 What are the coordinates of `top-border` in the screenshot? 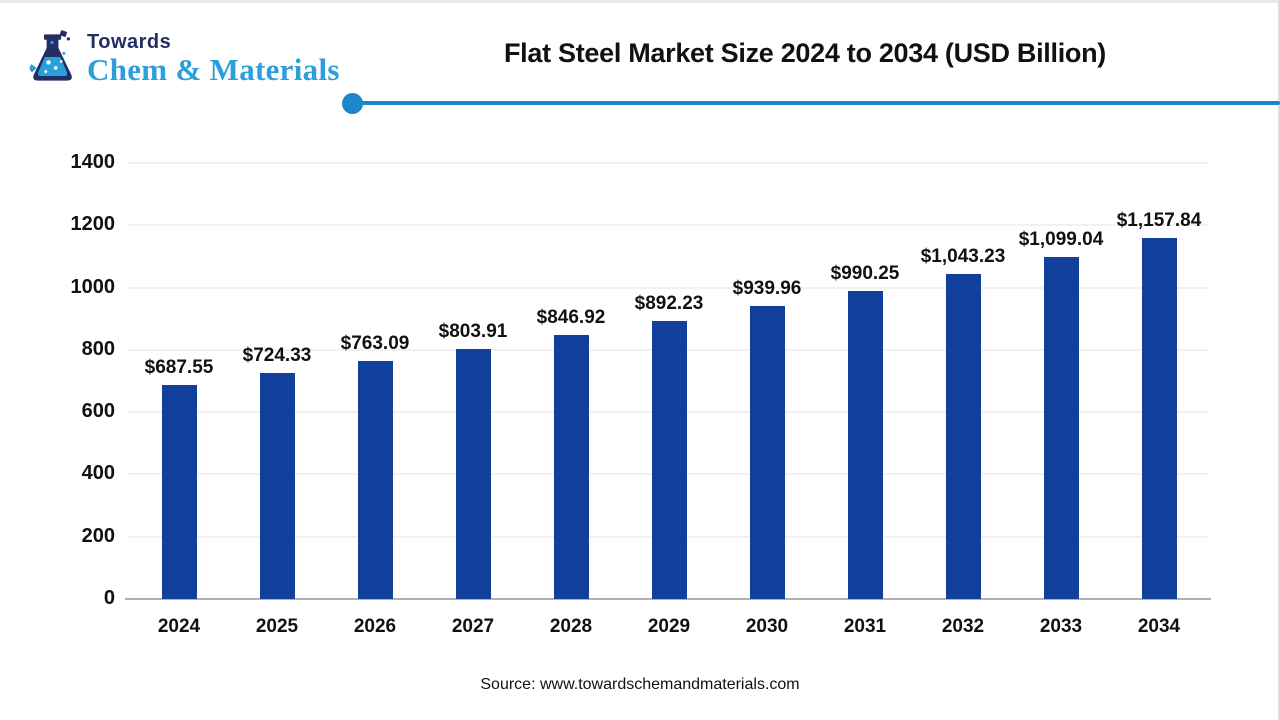 It's located at (640, 1).